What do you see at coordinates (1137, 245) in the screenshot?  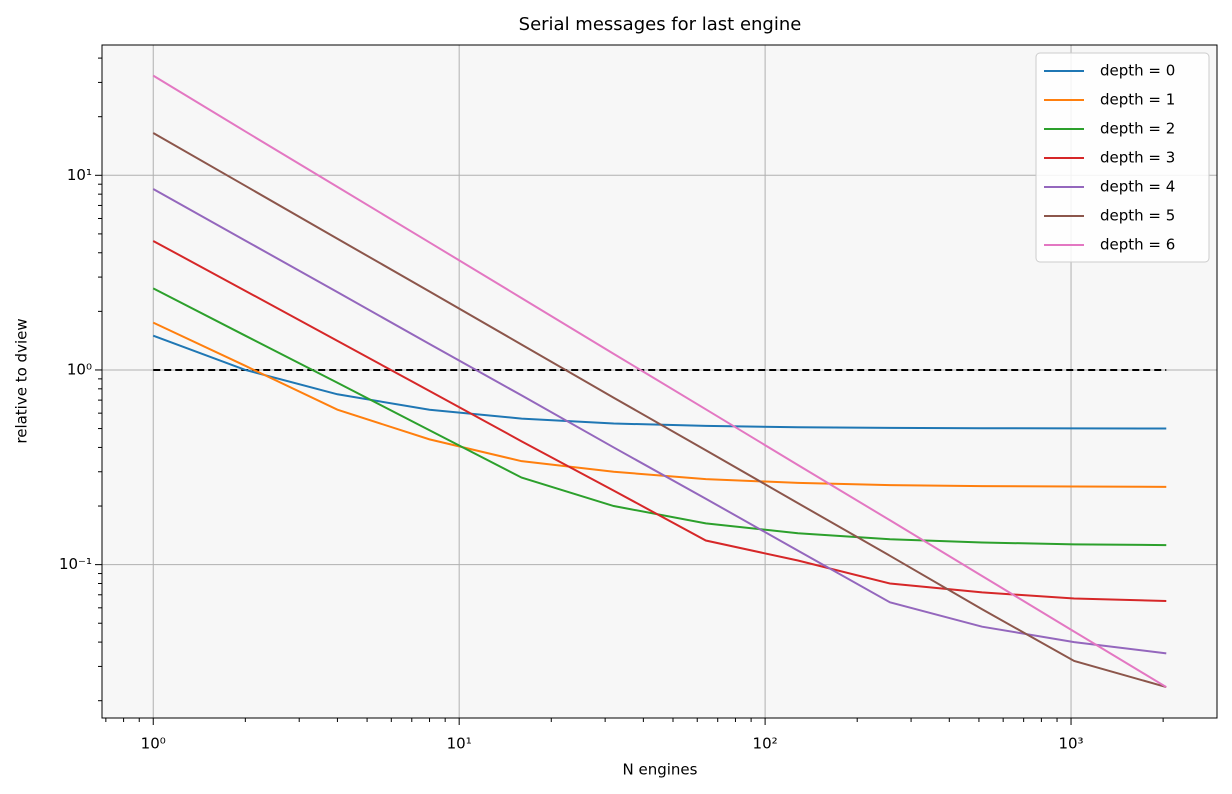 I see `legend-label: depth = 6` at bounding box center [1137, 245].